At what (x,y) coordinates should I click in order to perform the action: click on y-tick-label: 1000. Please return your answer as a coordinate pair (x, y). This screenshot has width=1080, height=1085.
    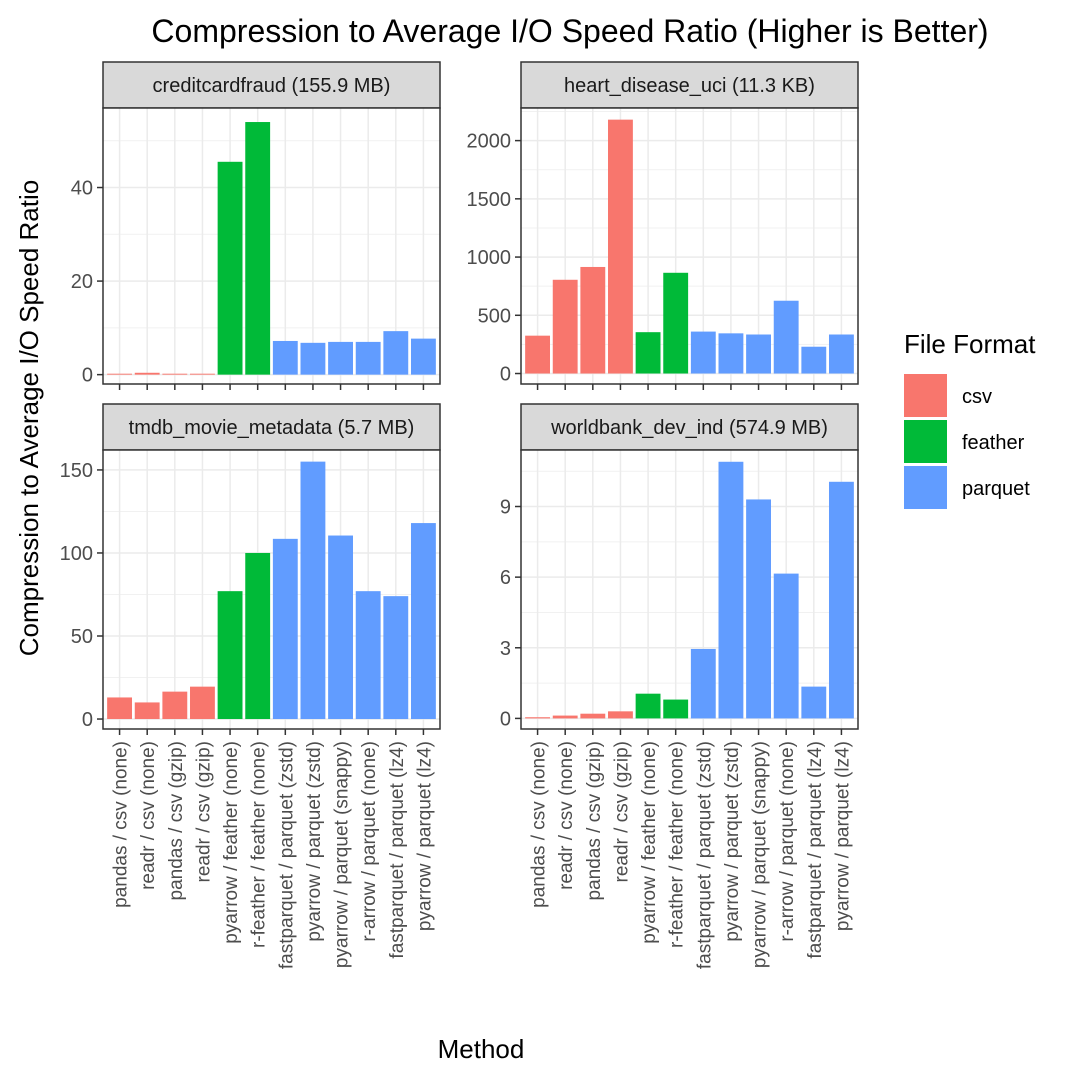
    Looking at the image, I should click on (489, 258).